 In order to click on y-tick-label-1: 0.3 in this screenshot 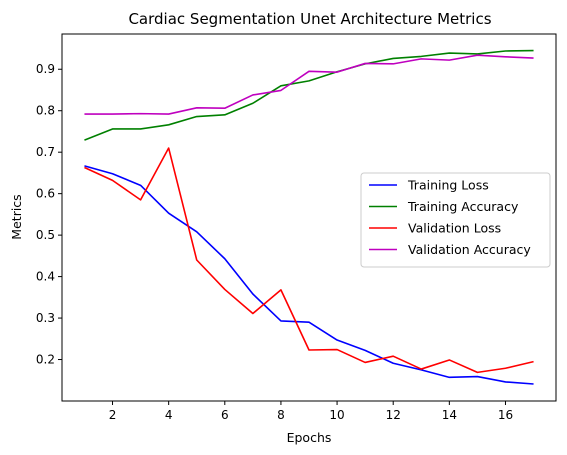, I will do `click(45, 318)`.